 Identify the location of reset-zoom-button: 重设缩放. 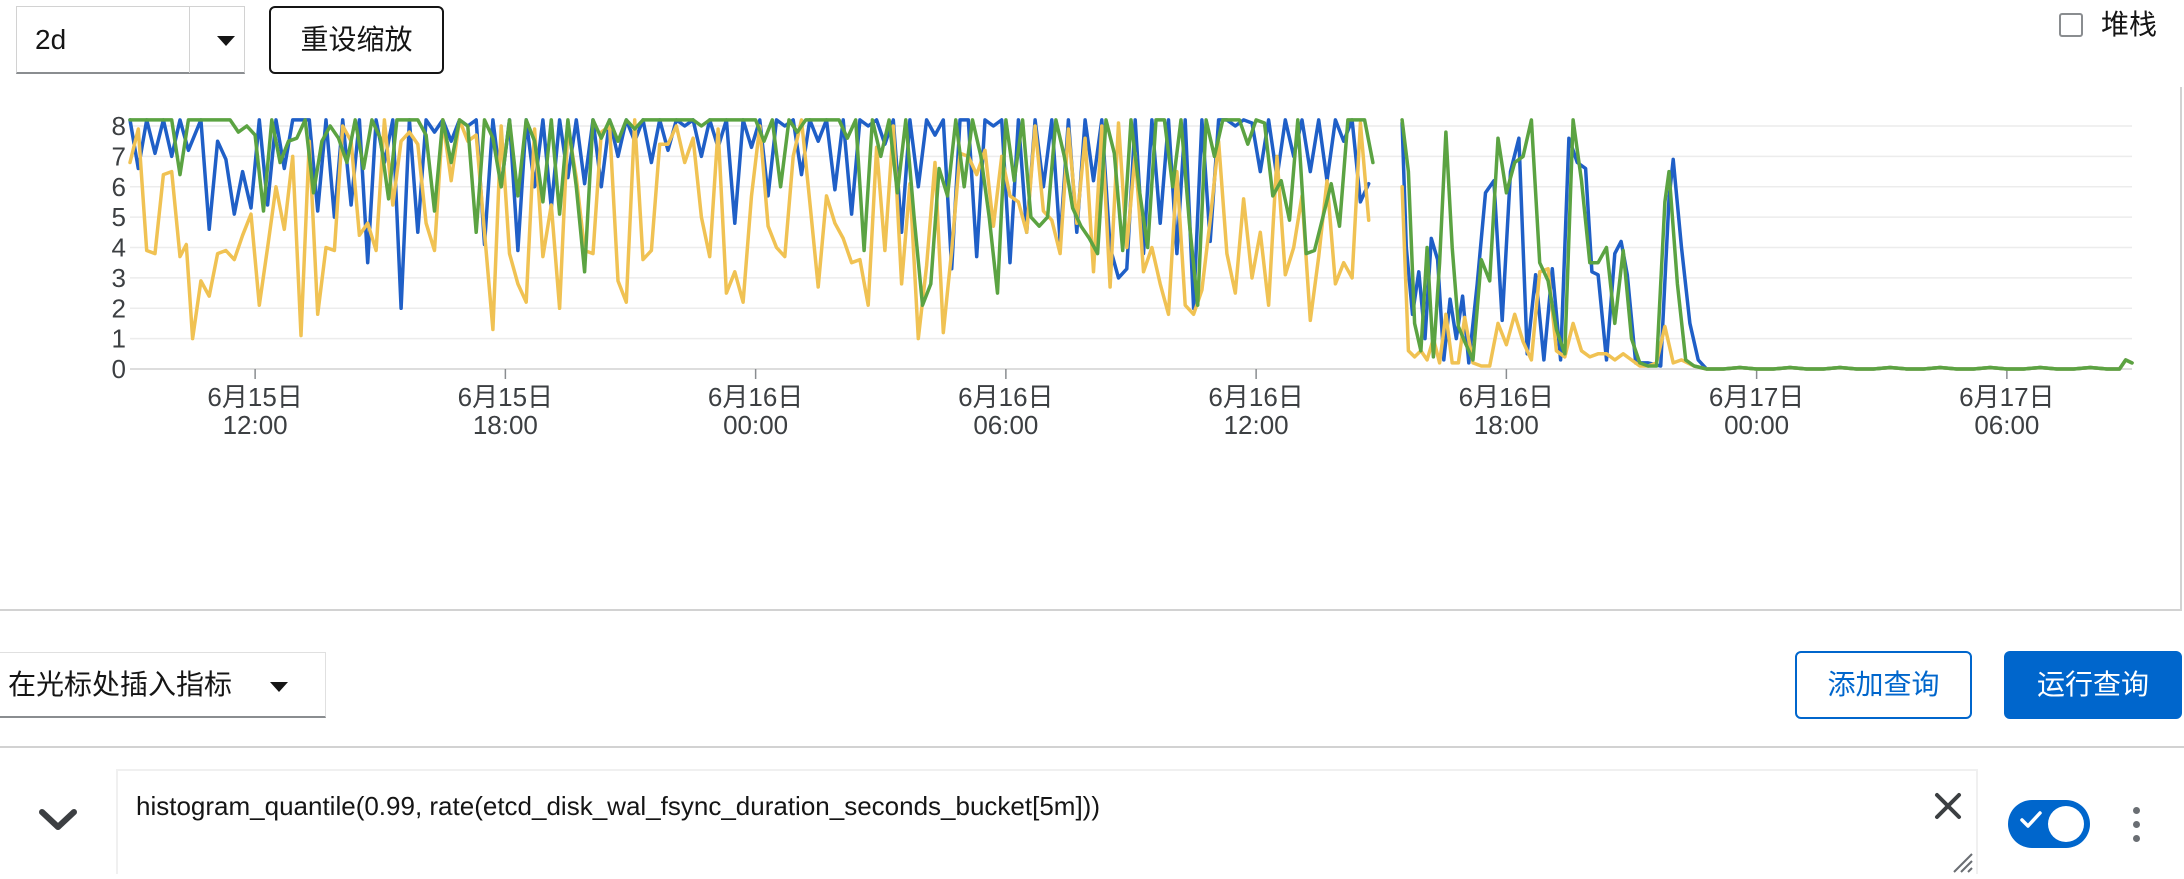
(356, 40).